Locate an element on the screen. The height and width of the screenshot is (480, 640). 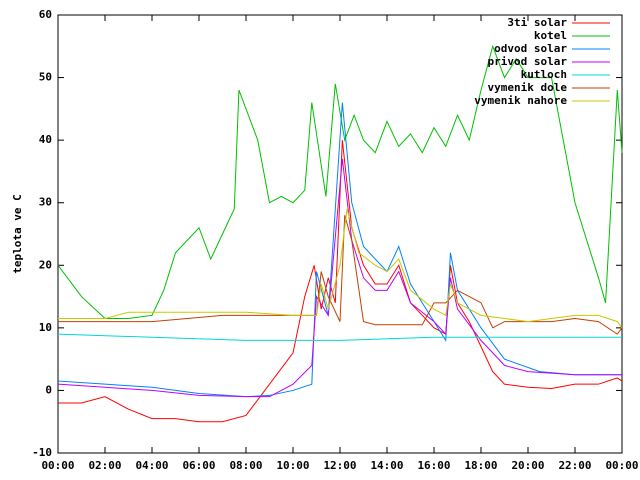
series-line is located at coordinates (339, 337).